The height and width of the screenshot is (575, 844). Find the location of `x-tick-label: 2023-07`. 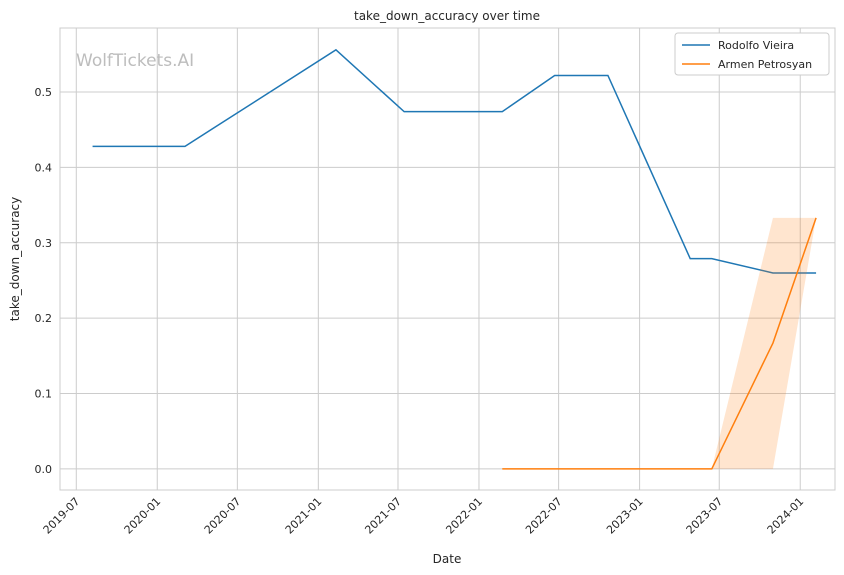

x-tick-label: 2023-07 is located at coordinates (705, 516).